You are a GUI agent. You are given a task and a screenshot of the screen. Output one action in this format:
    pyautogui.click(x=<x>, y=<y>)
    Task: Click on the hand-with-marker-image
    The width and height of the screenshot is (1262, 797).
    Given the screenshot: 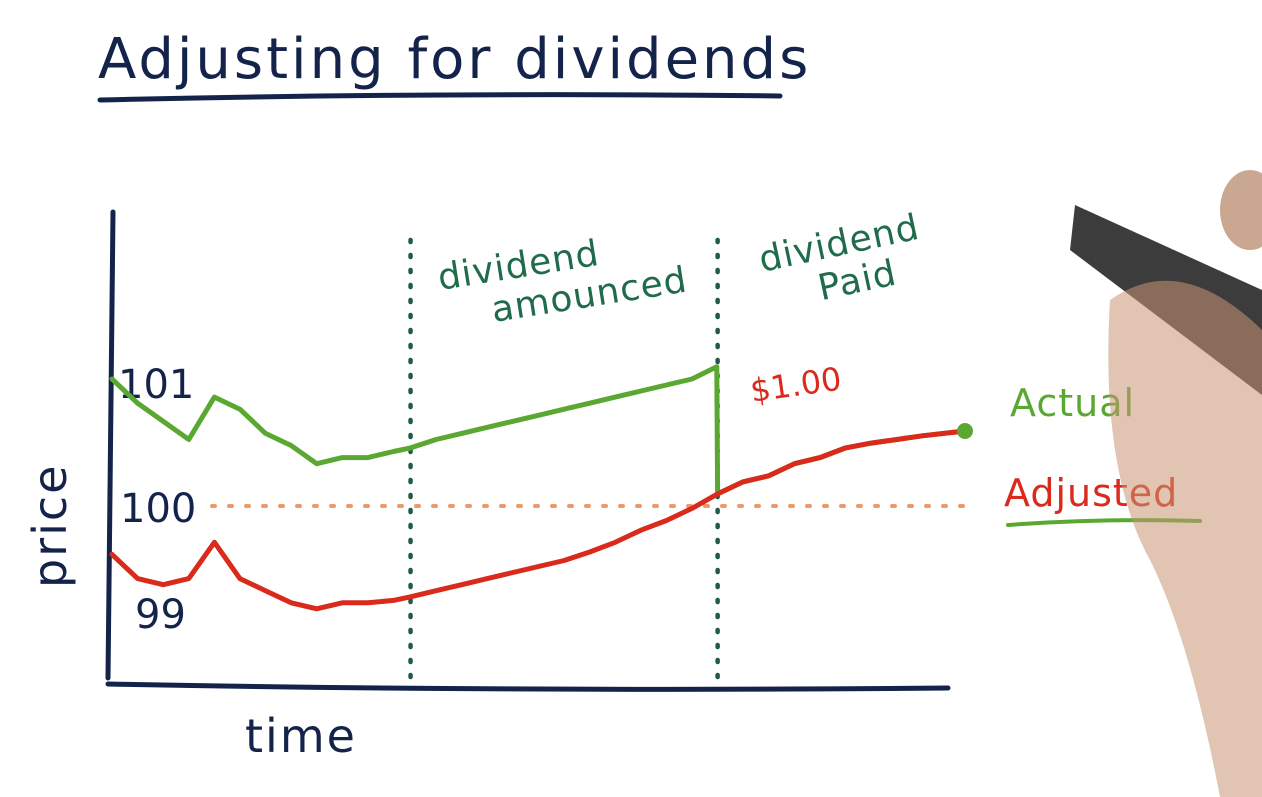 What is the action you would take?
    pyautogui.click(x=1166, y=483)
    